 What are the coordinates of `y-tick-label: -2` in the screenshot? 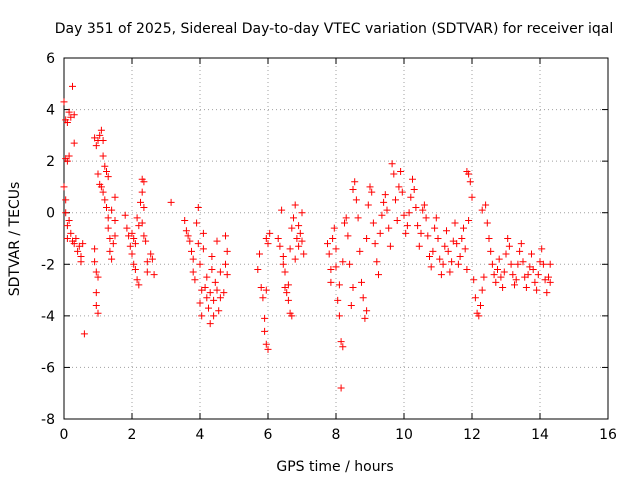 It's located at (48, 265).